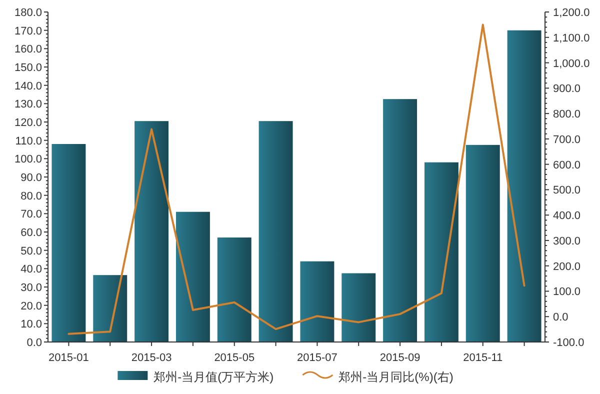 This screenshot has width=600, height=394. I want to click on x-tick-label: 2015-09, so click(400, 358).